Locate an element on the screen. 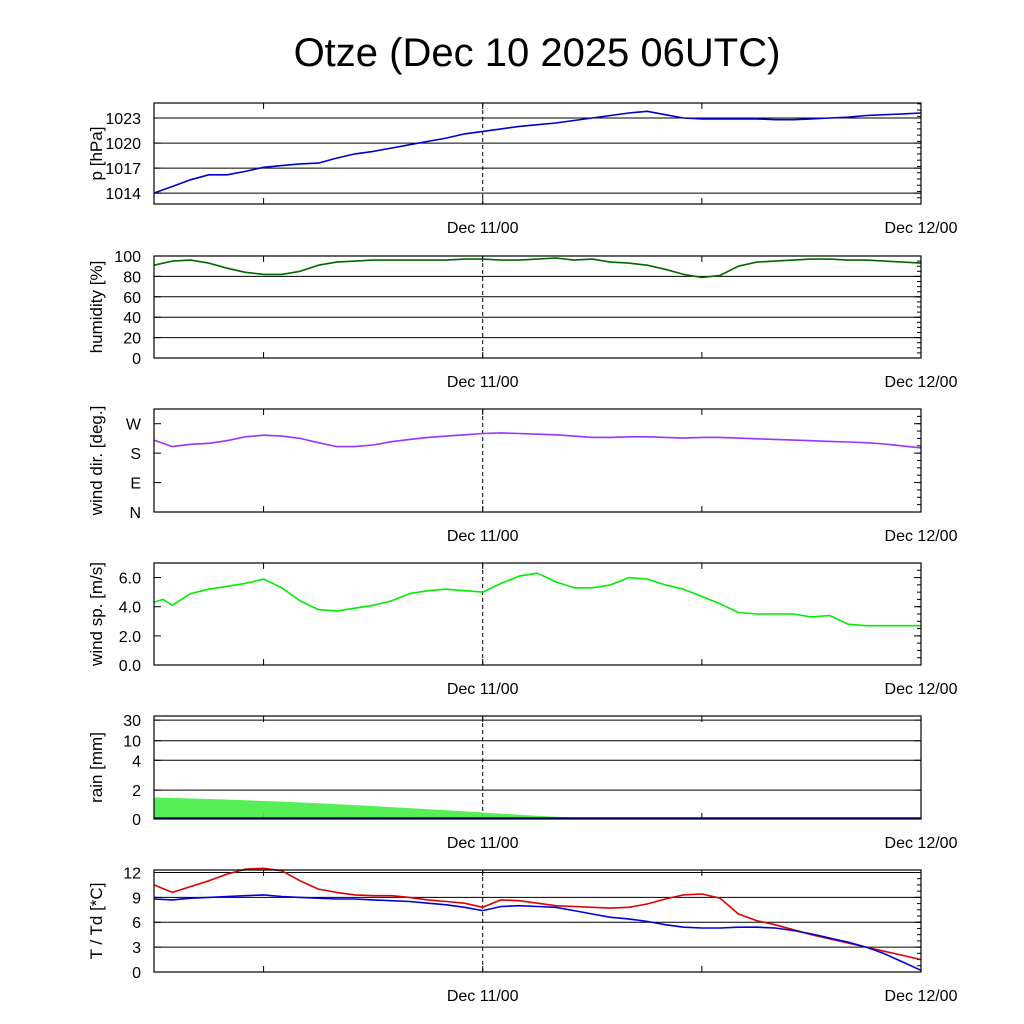 The width and height of the screenshot is (1024, 1024). panel-6: 0 3 6 9 12 T / Td [*C] Dec 11/00 Dec 12/00 is located at coordinates (522, 935).